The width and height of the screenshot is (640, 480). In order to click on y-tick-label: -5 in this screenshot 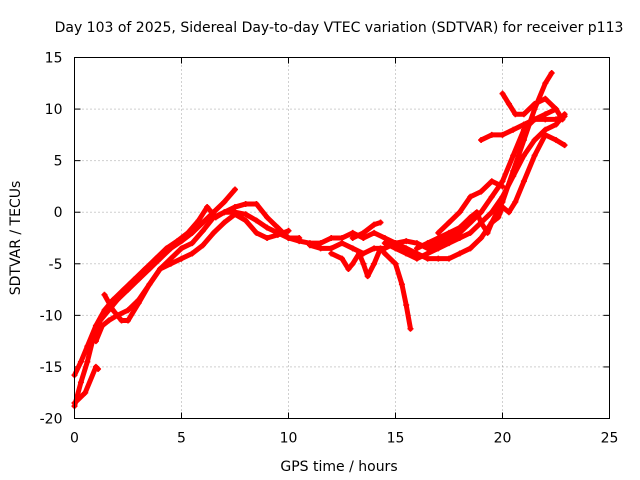, I will do `click(56, 265)`.